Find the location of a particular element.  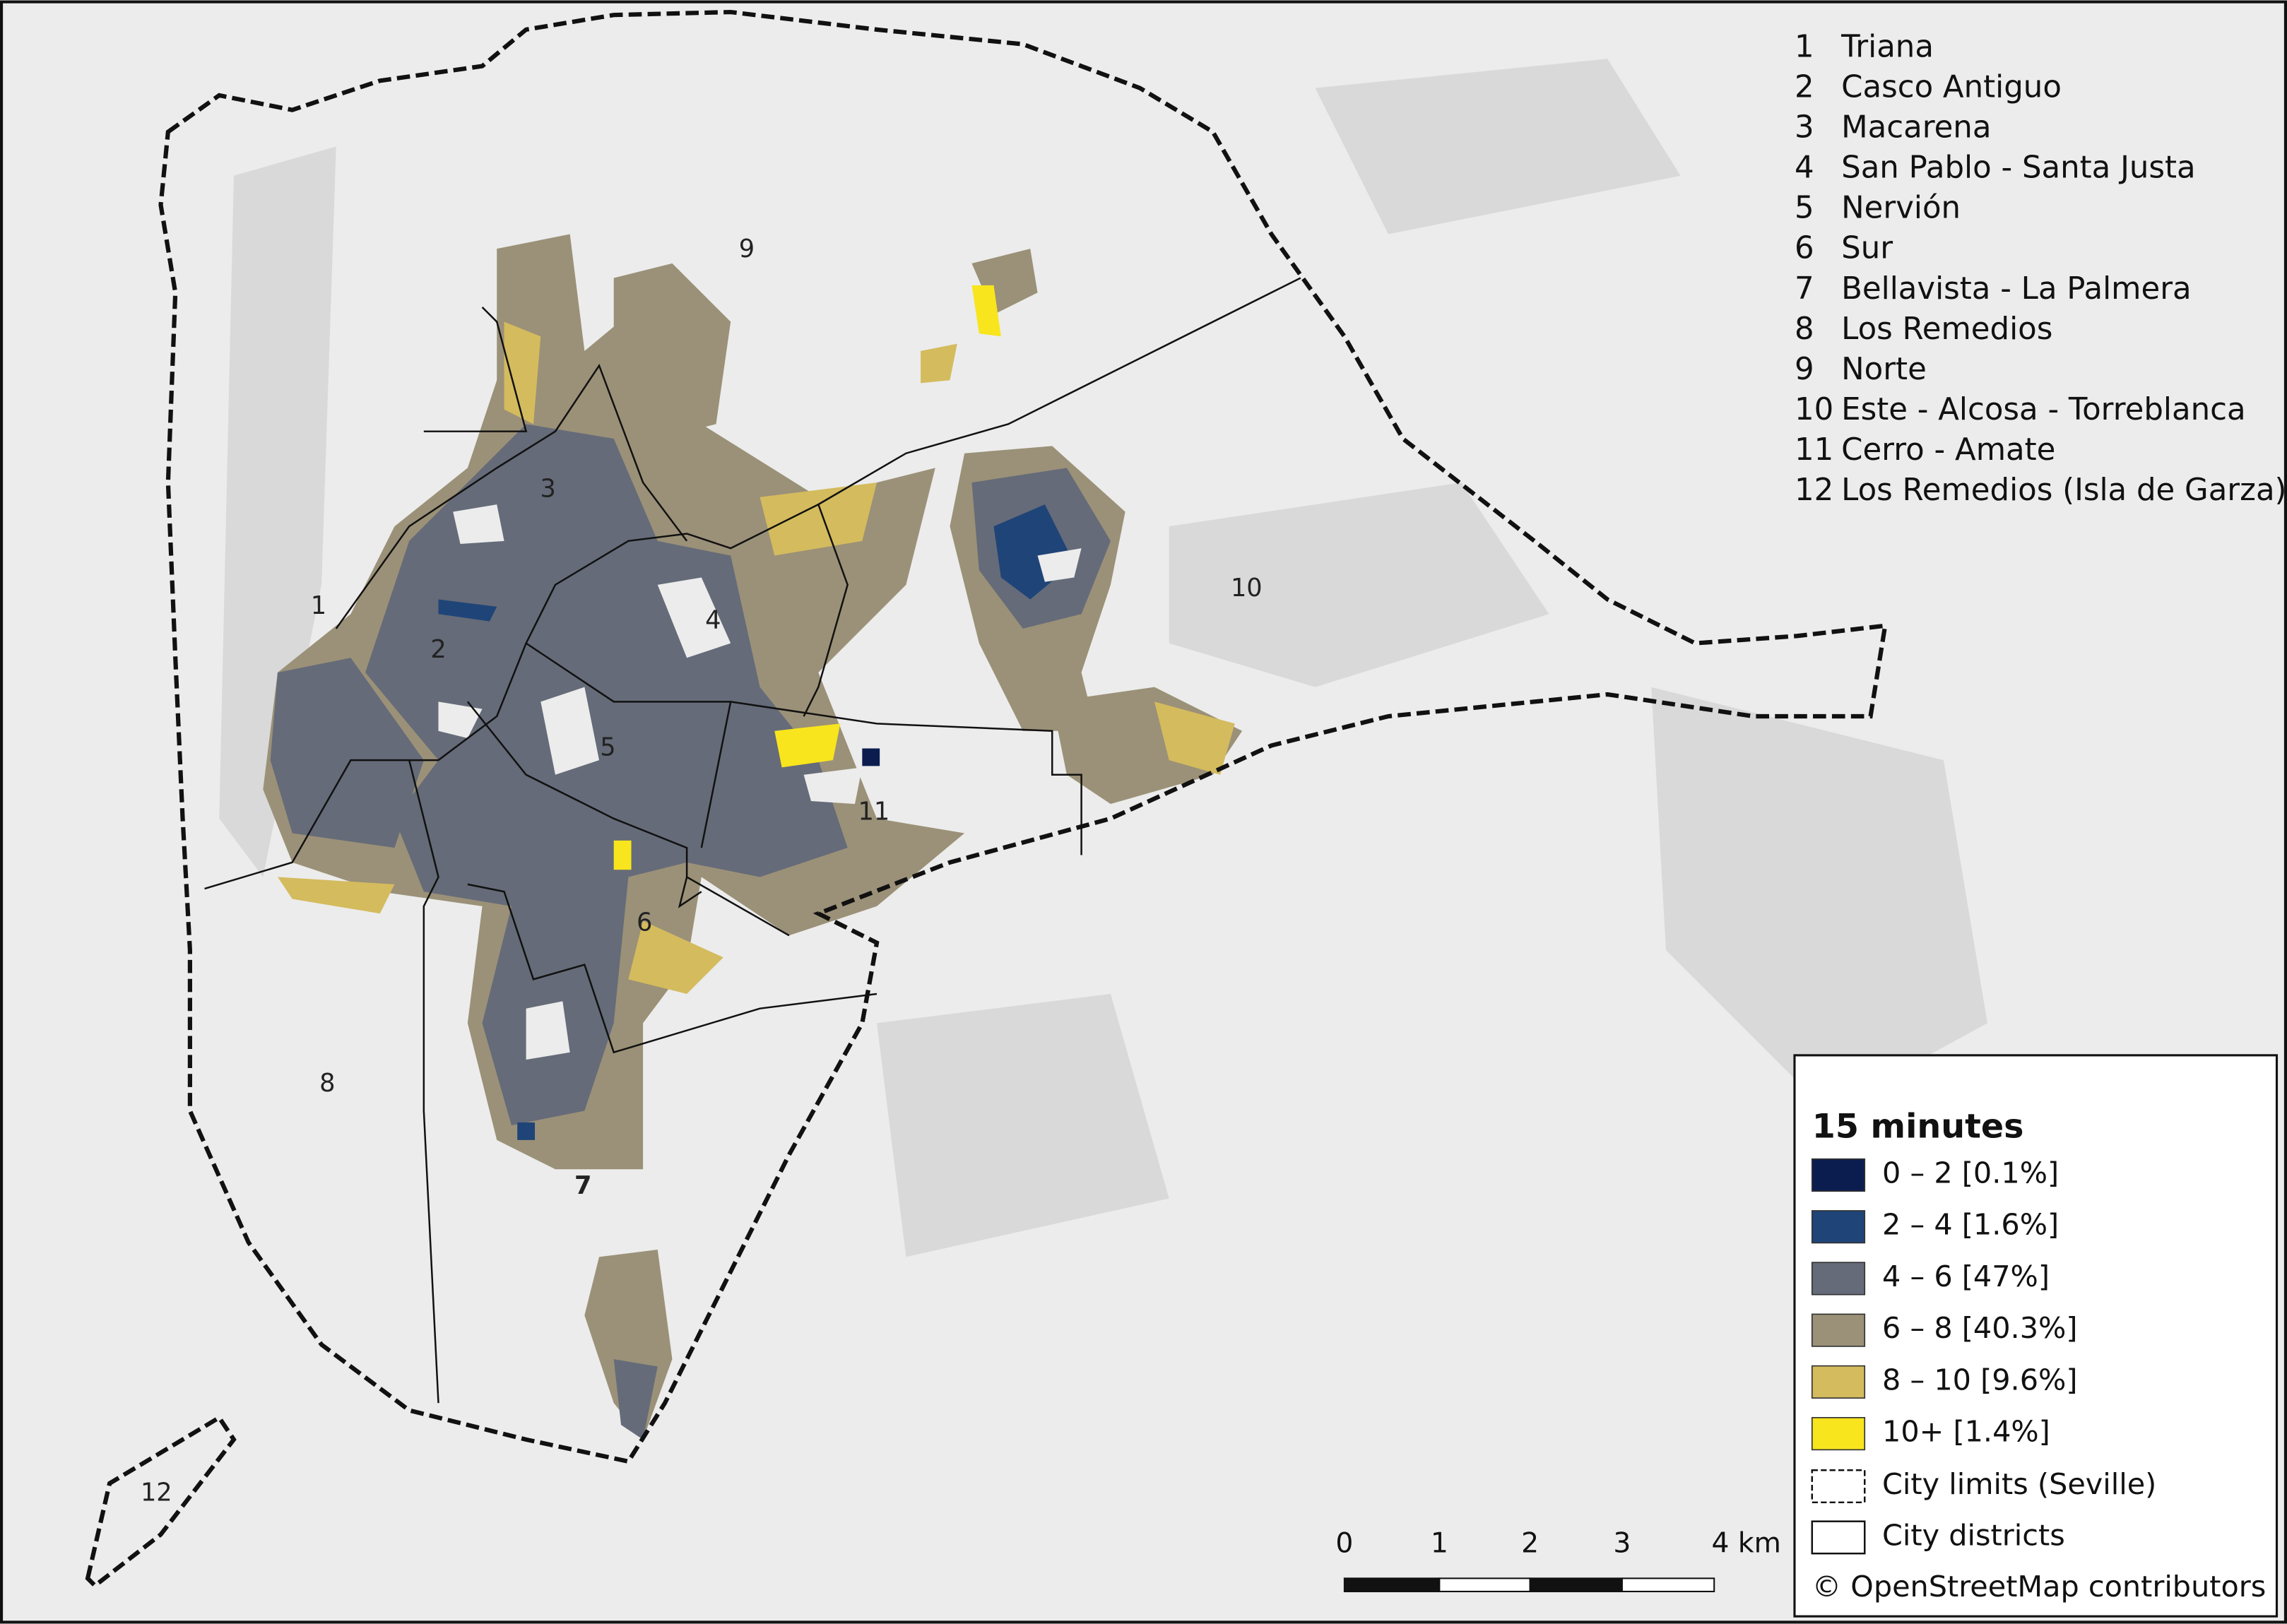

legend-label: 4 – 6 [47%] is located at coordinates (1966, 1276).